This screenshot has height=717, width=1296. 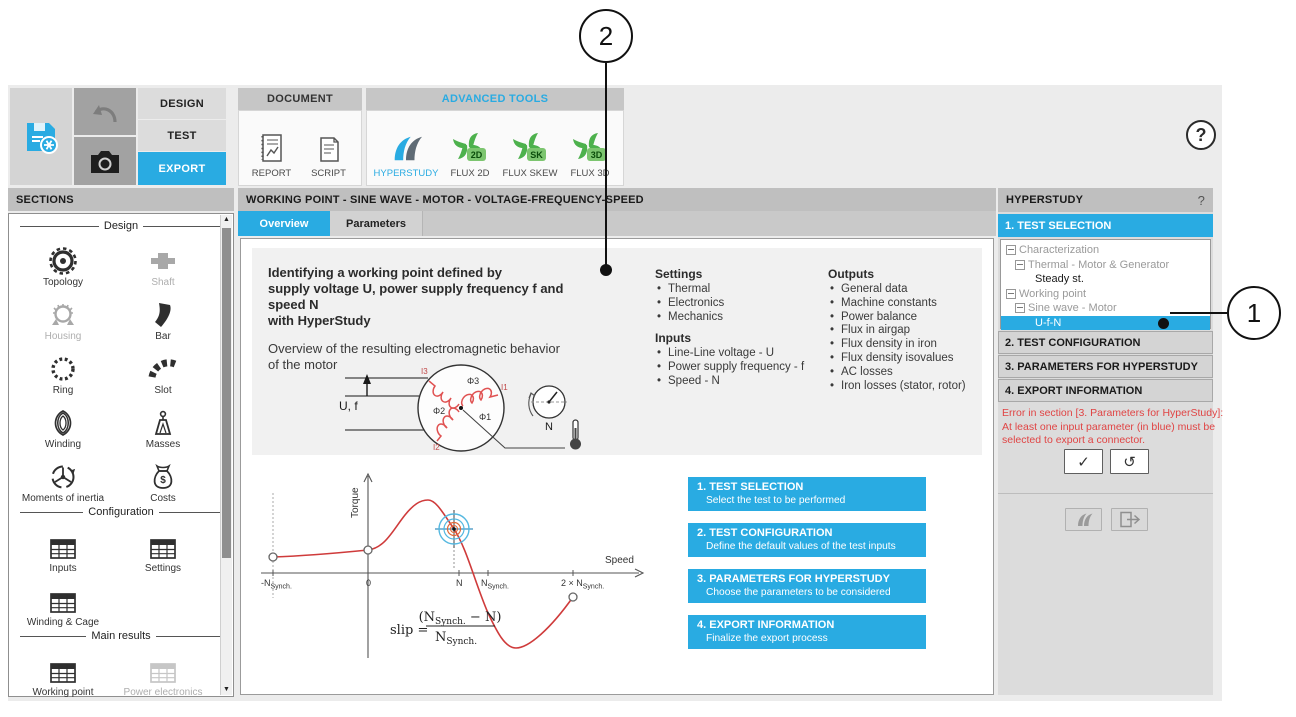 What do you see at coordinates (409, 630) in the screenshot?
I see `svg-text: slip =` at bounding box center [409, 630].